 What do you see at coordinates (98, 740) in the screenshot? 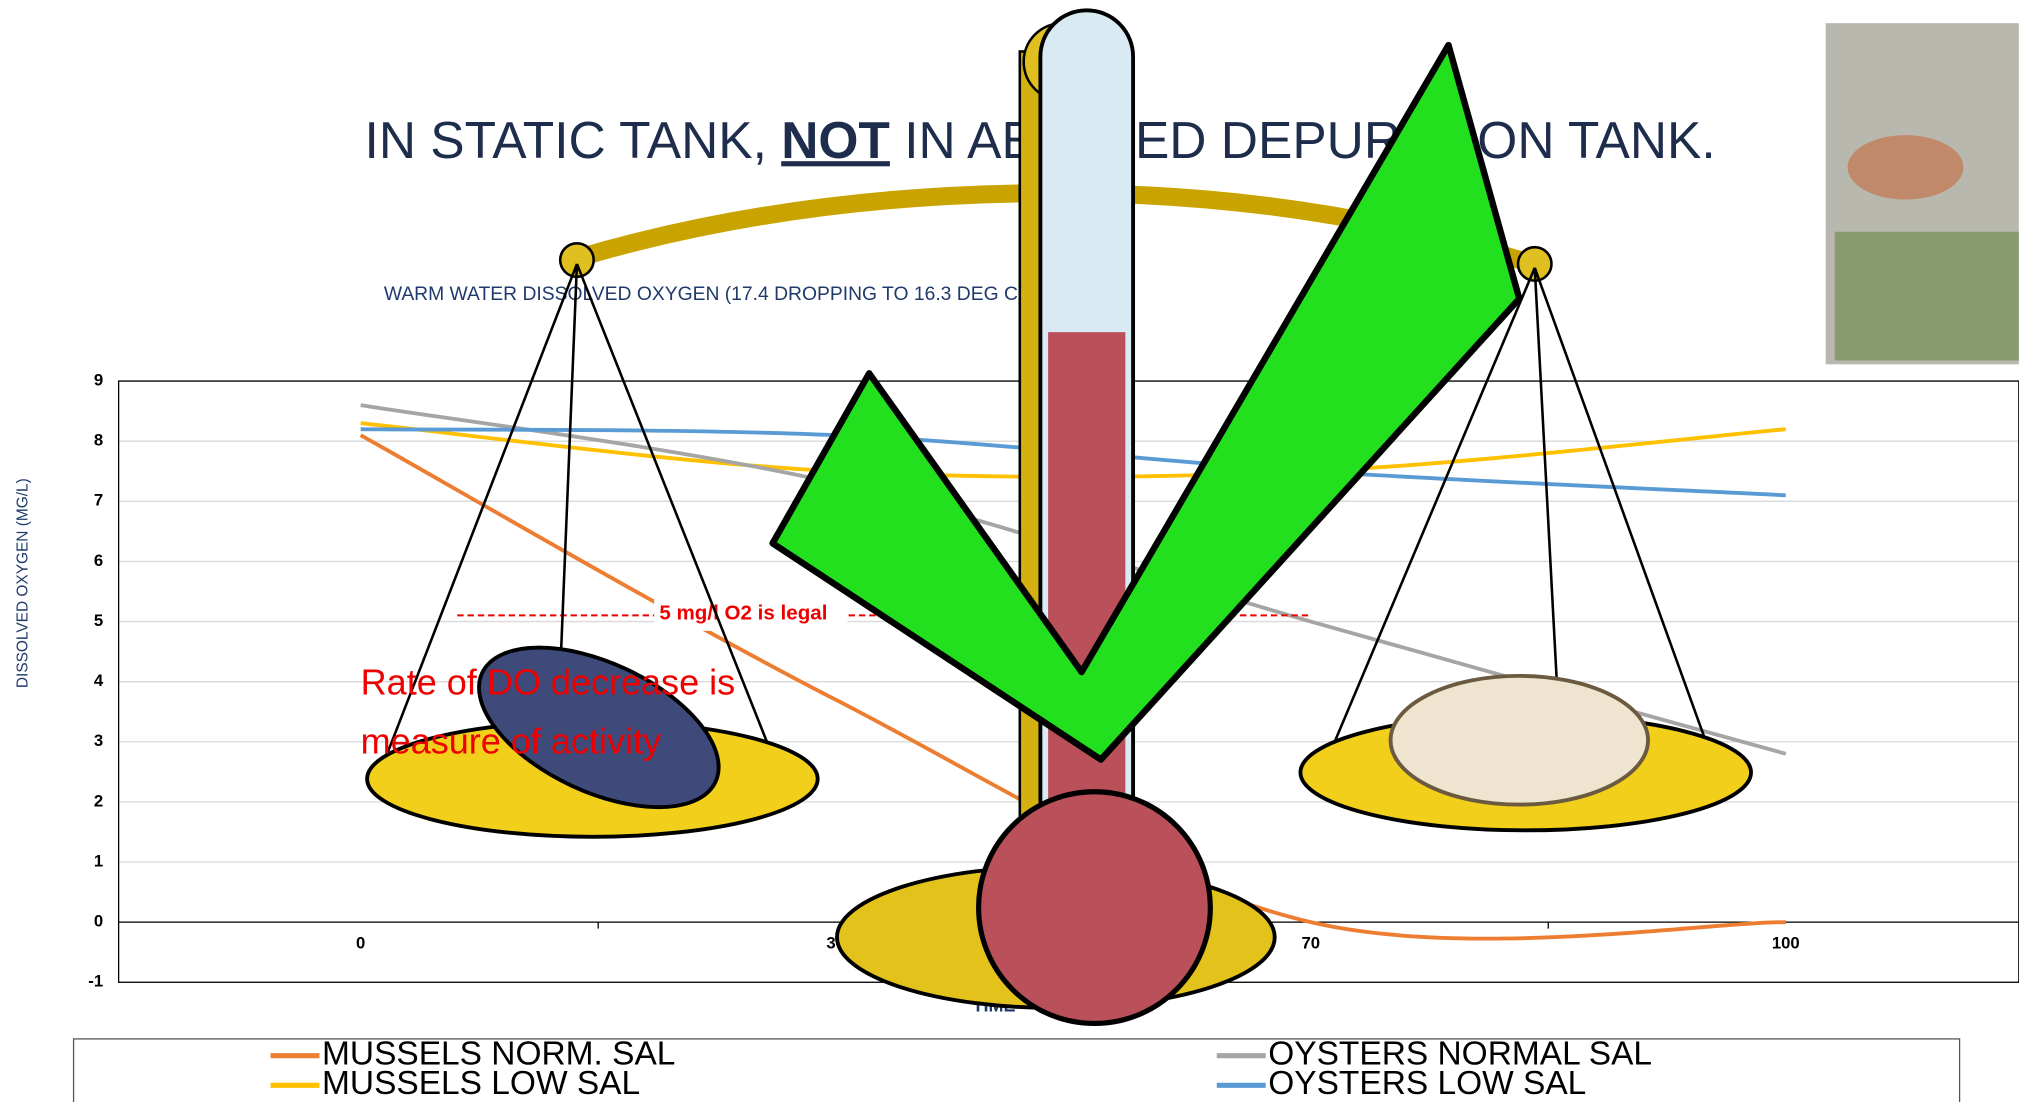
I see `y-tick-label: 3` at bounding box center [98, 740].